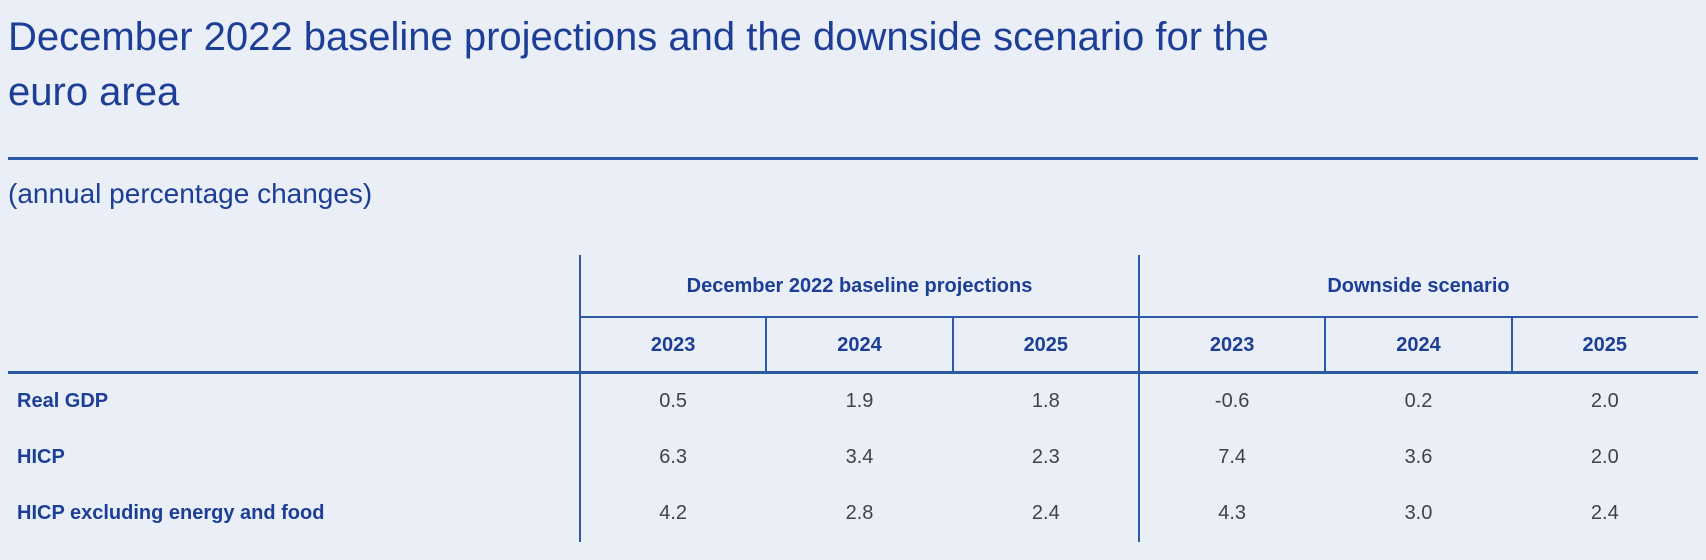 This screenshot has height=560, width=1706. I want to click on page-title-line-2: euro area, so click(94, 92).